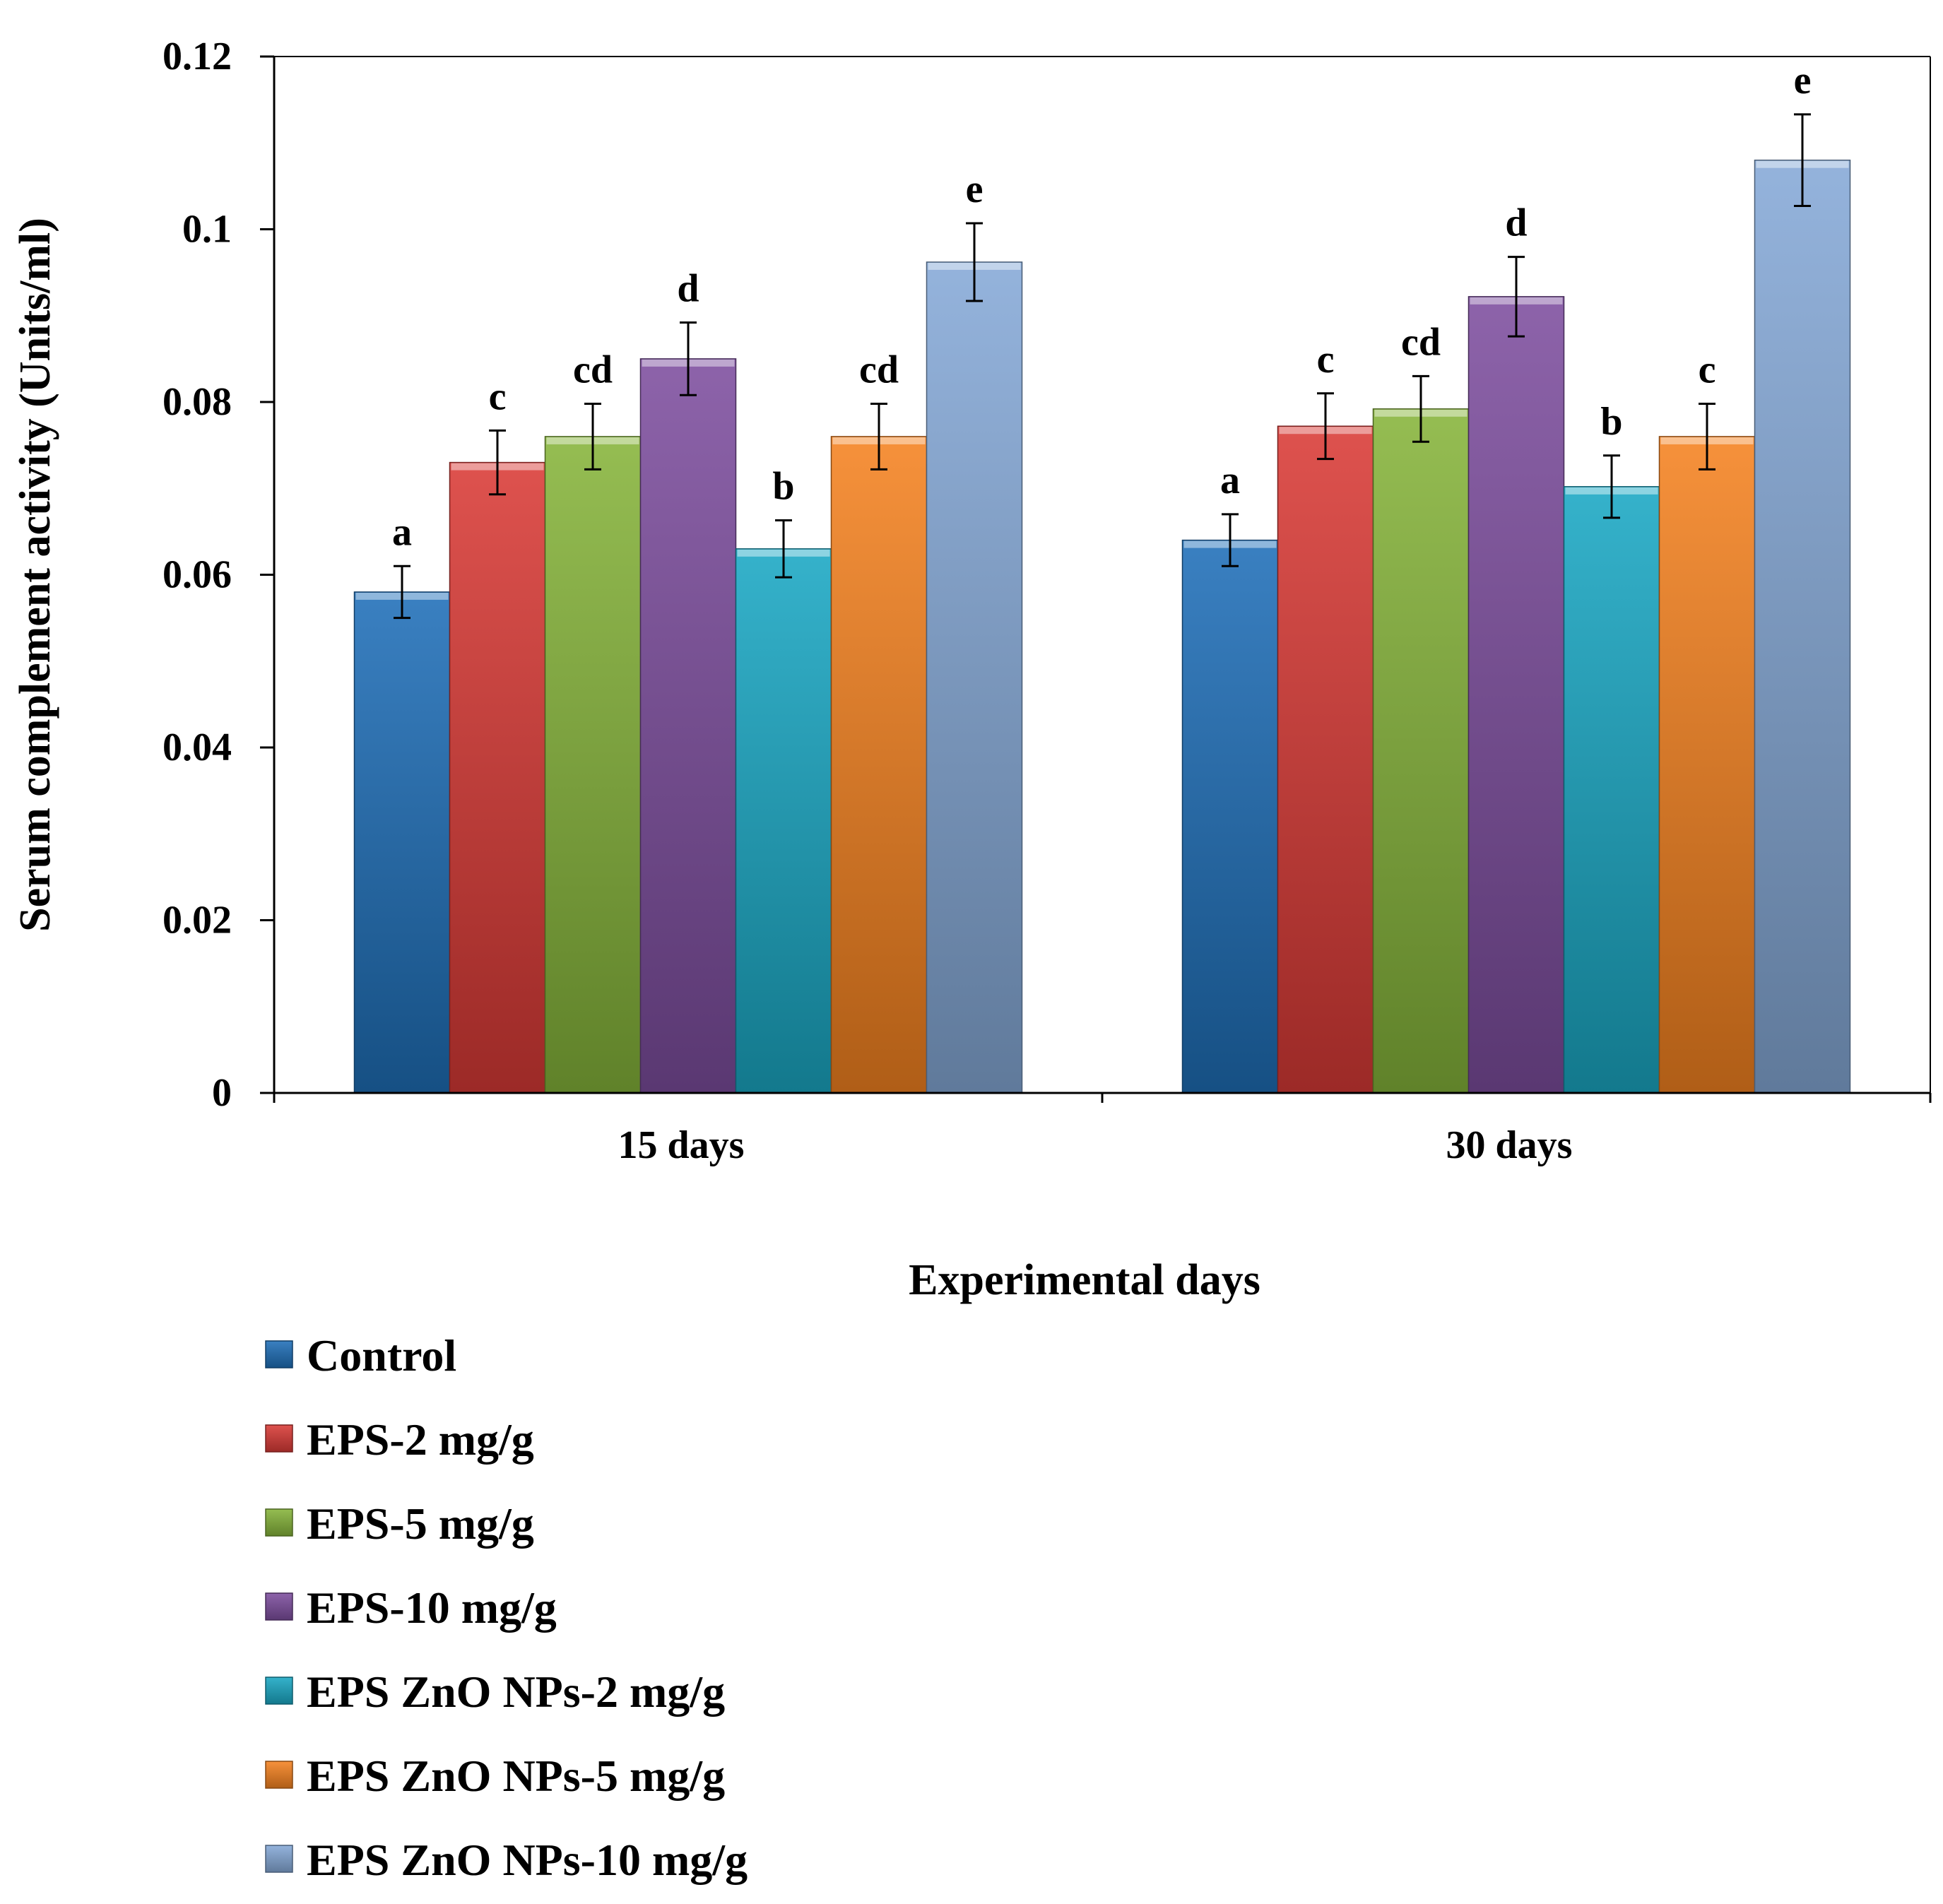 This screenshot has width=1943, height=1904. Describe the element at coordinates (1085, 1280) in the screenshot. I see `x-axis-title: Experimental days` at that location.